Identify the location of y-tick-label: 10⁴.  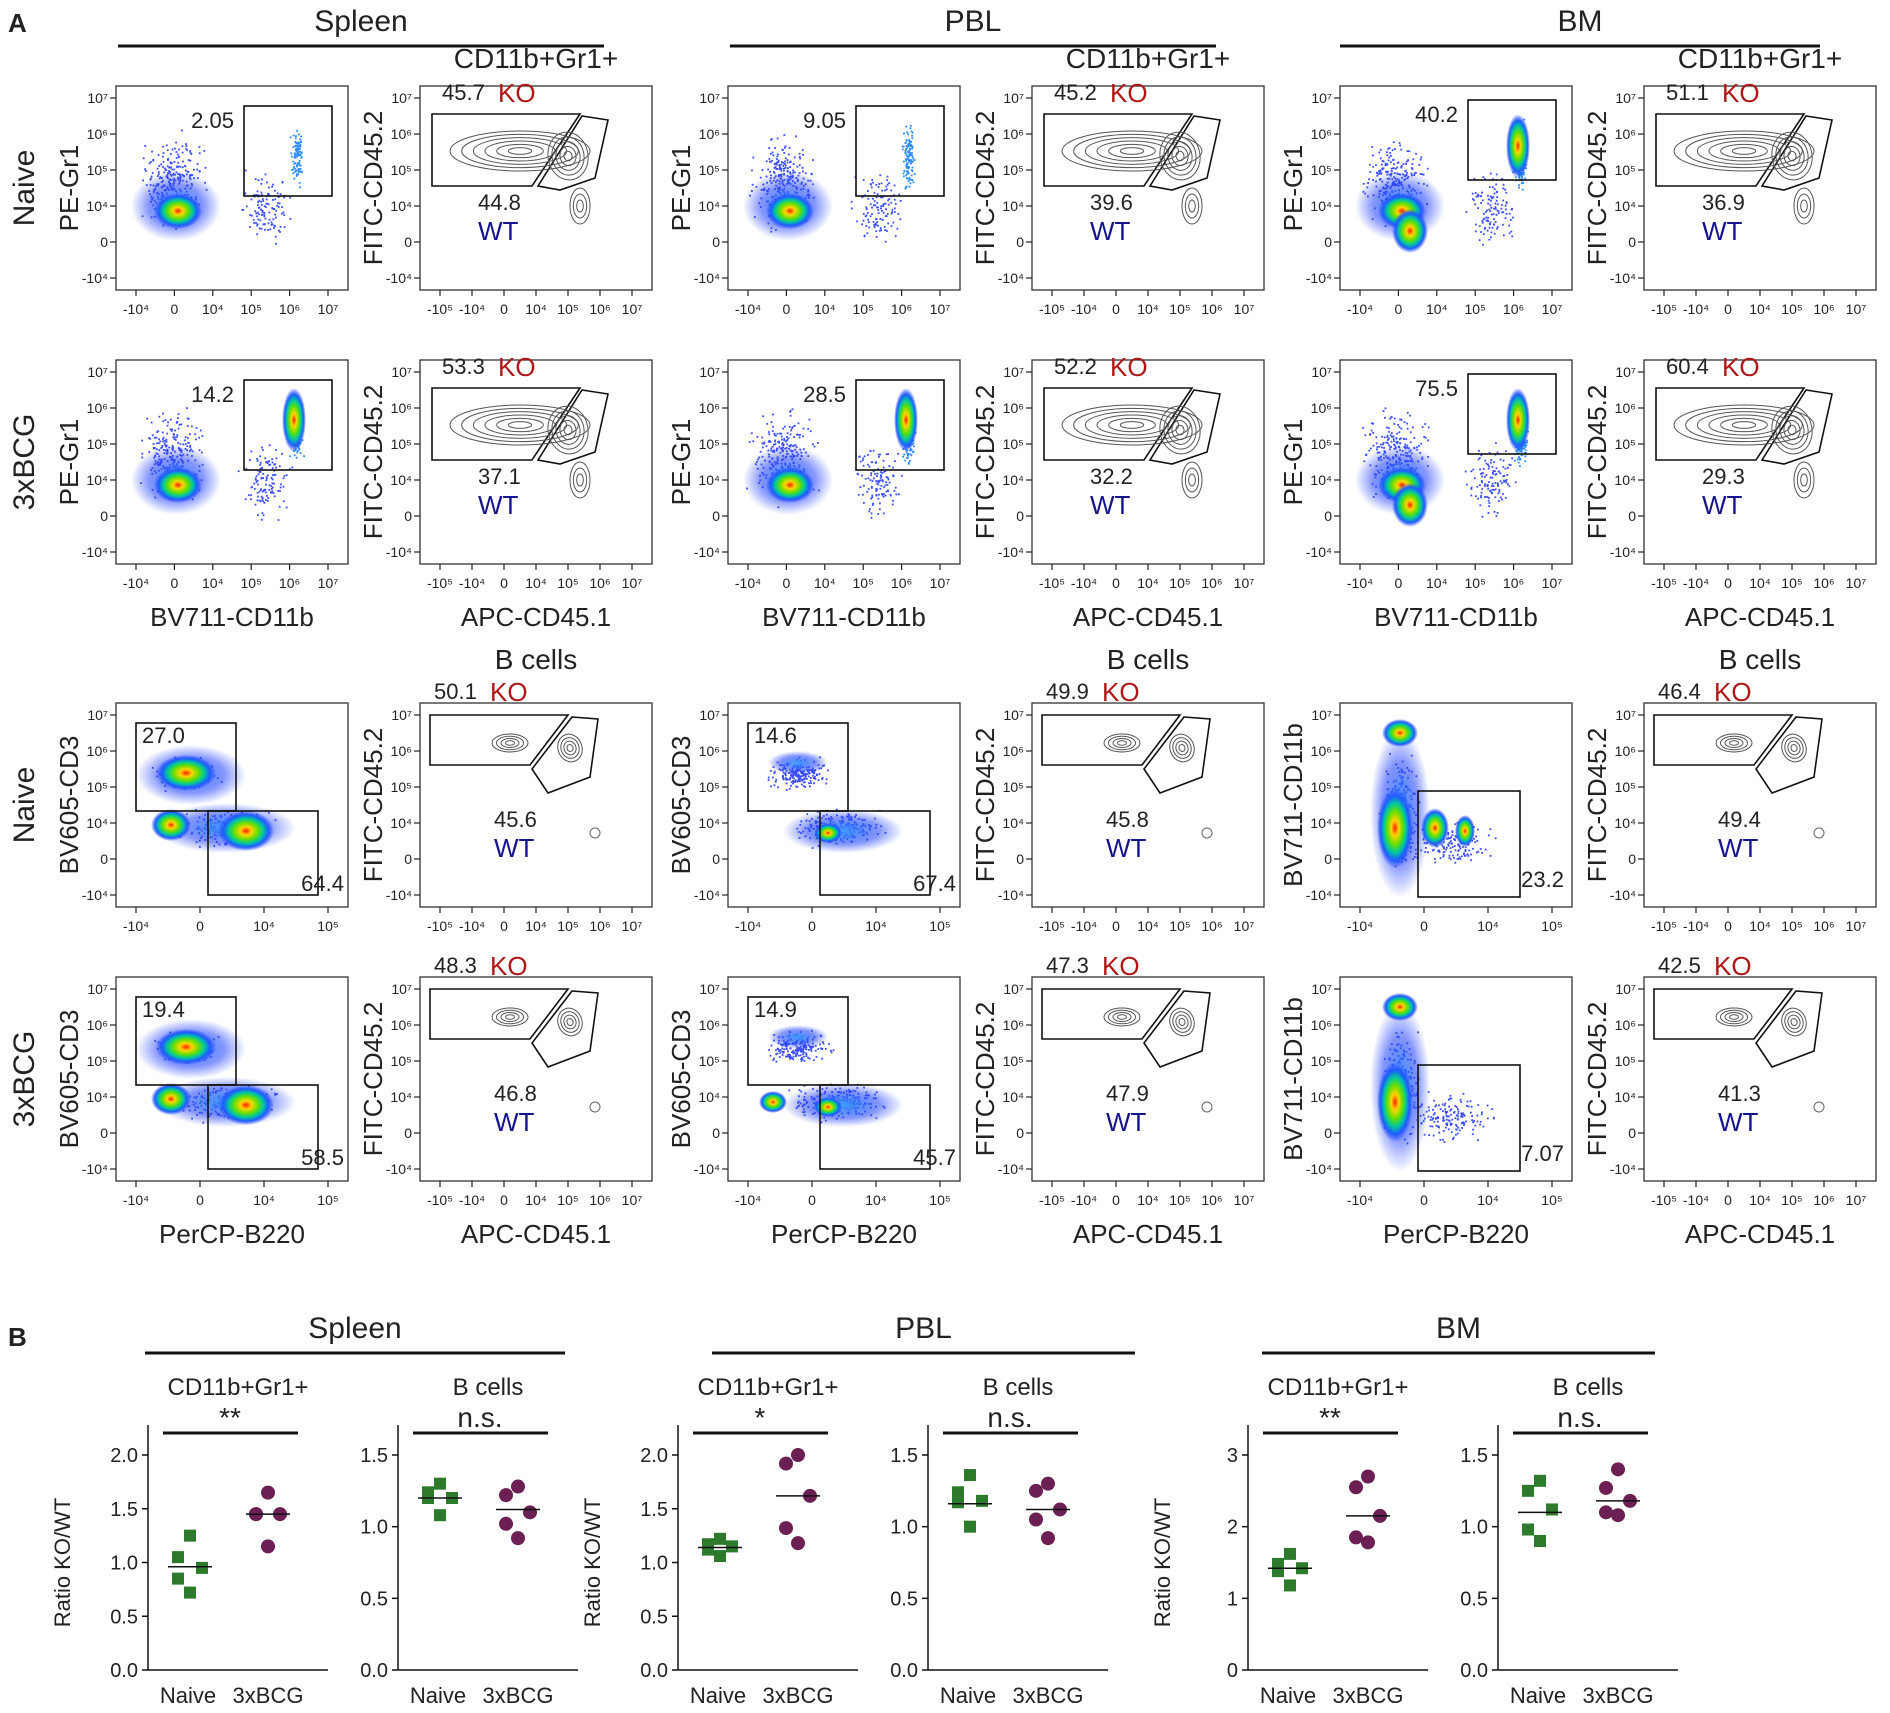
(1013, 480).